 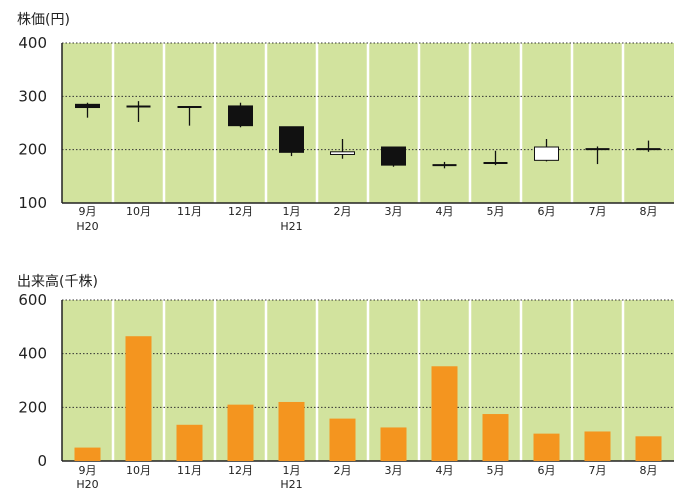 I want to click on volume-chart-title: 出来高(千株), so click(x=57, y=281).